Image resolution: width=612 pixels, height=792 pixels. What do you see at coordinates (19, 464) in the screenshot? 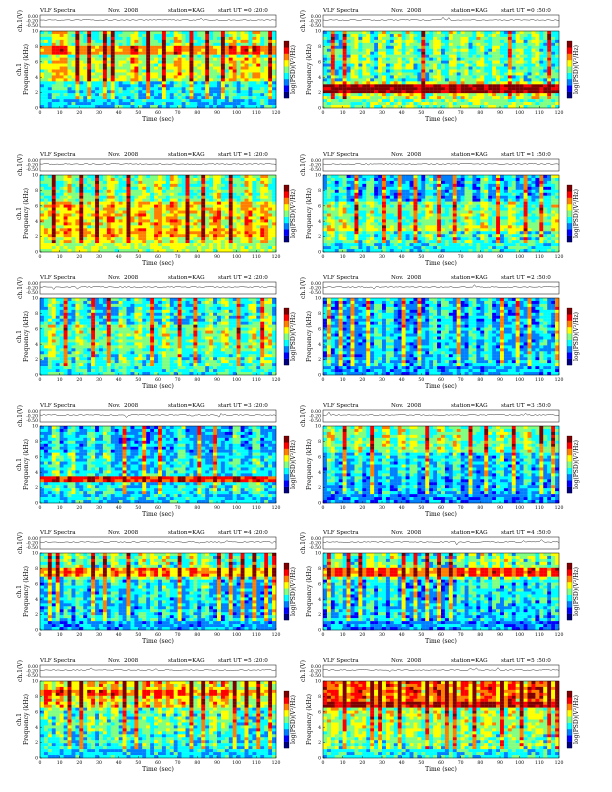
I see `y-axis-channel-label: ch.1` at bounding box center [19, 464].